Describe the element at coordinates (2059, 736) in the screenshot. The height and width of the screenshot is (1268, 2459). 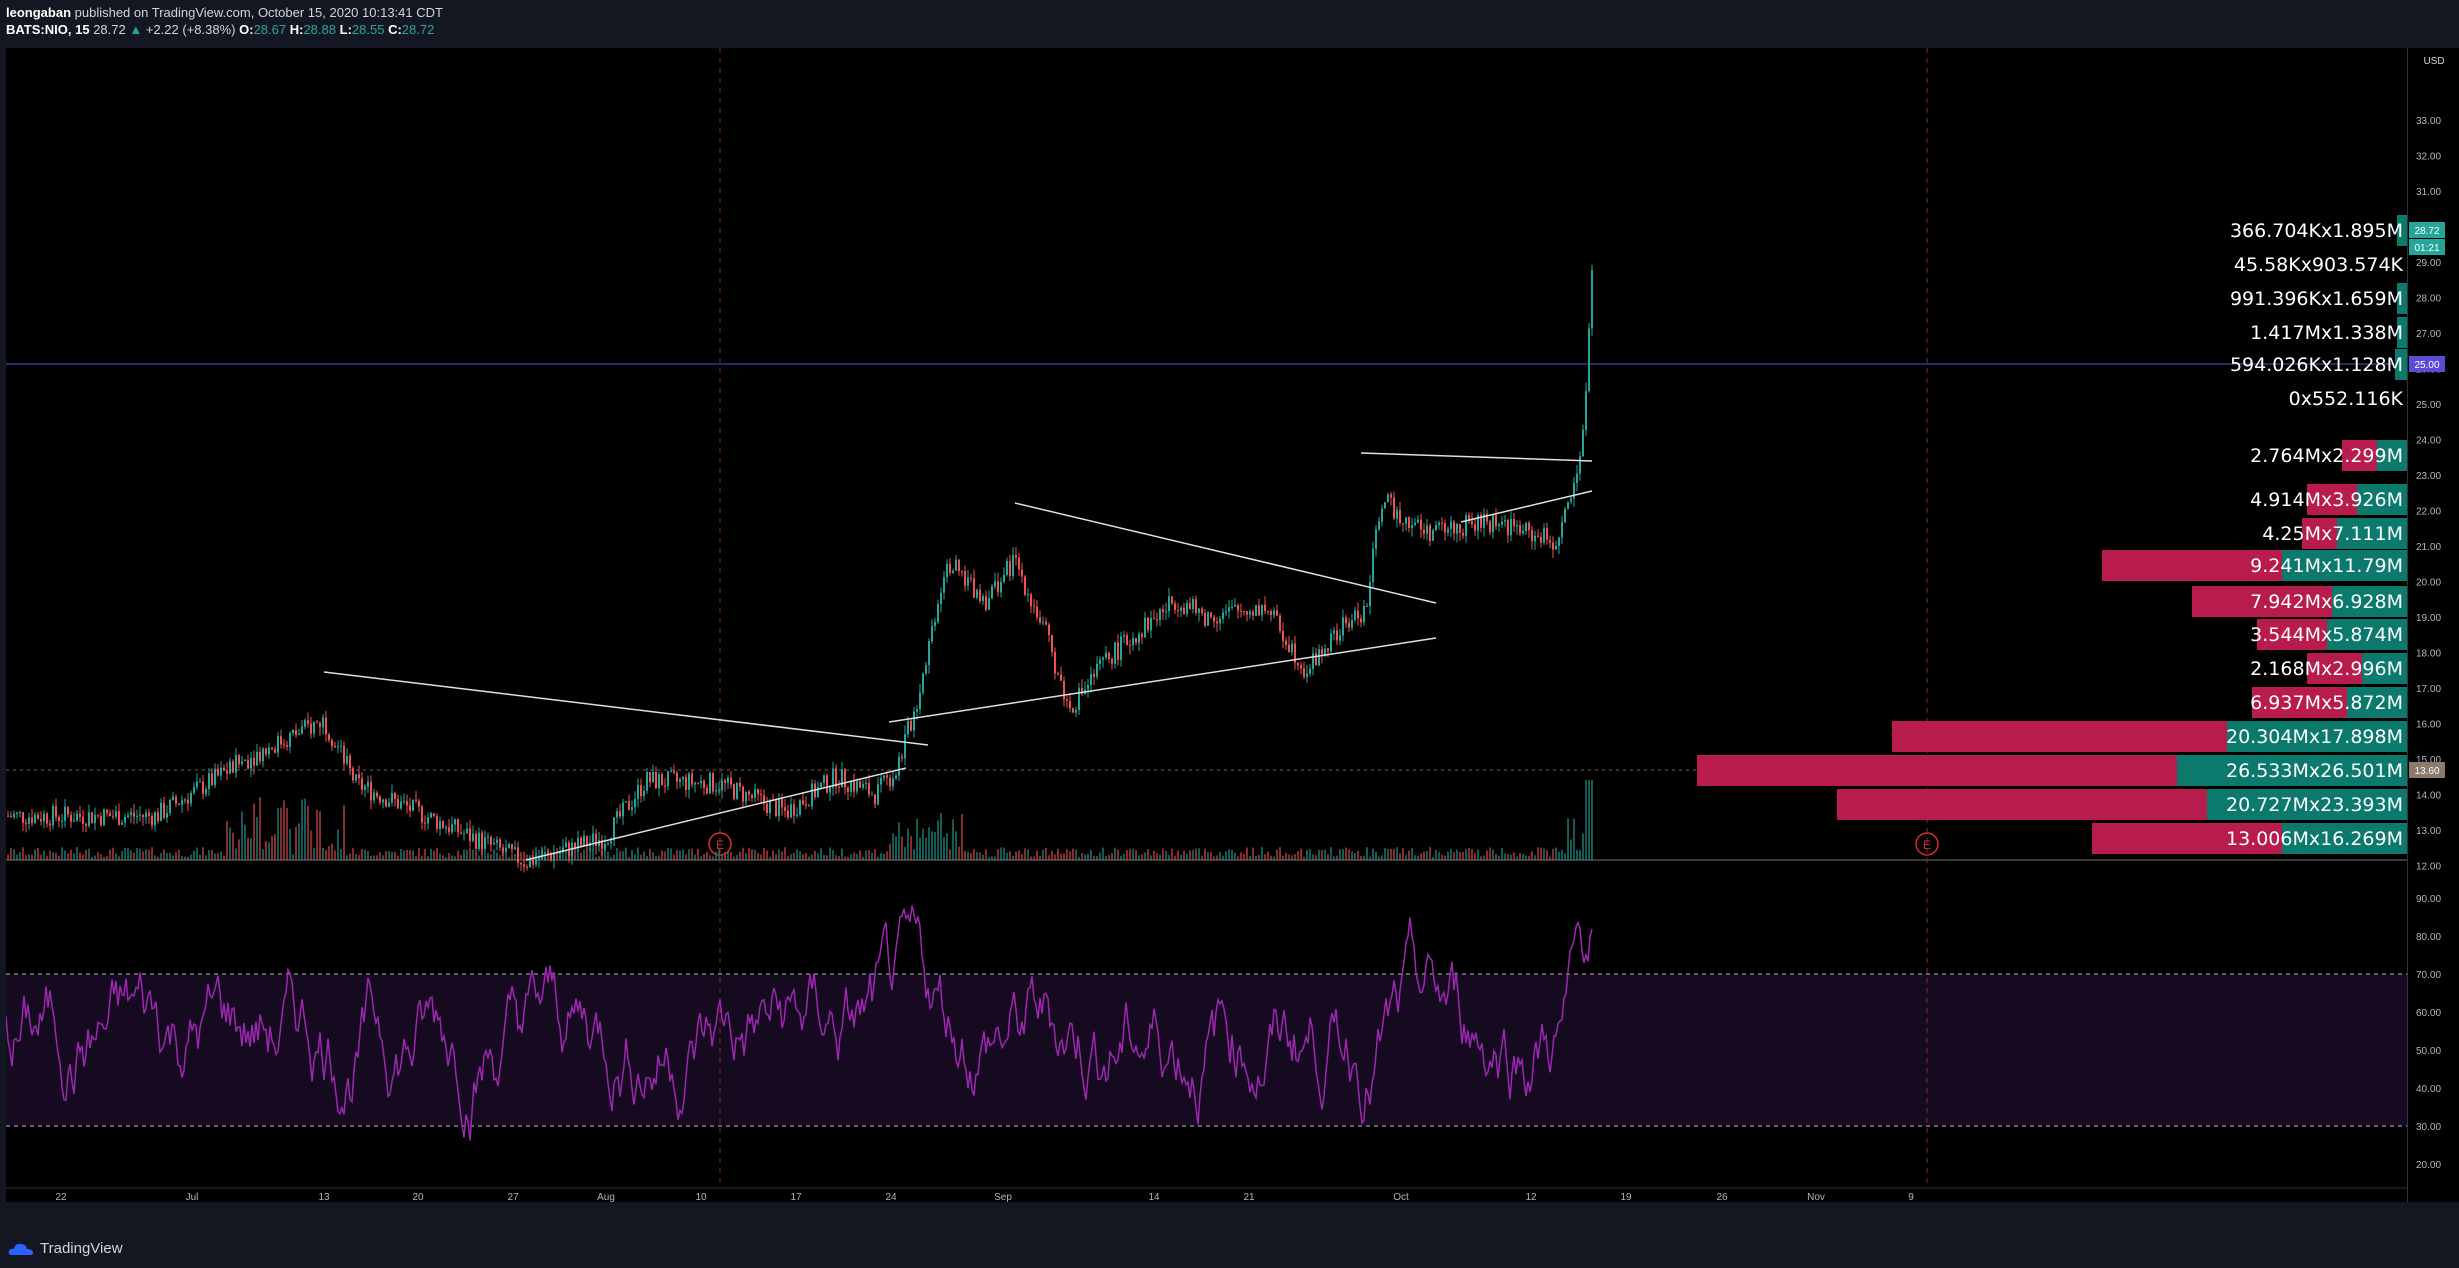
I see `vp-sell-bar` at that location.